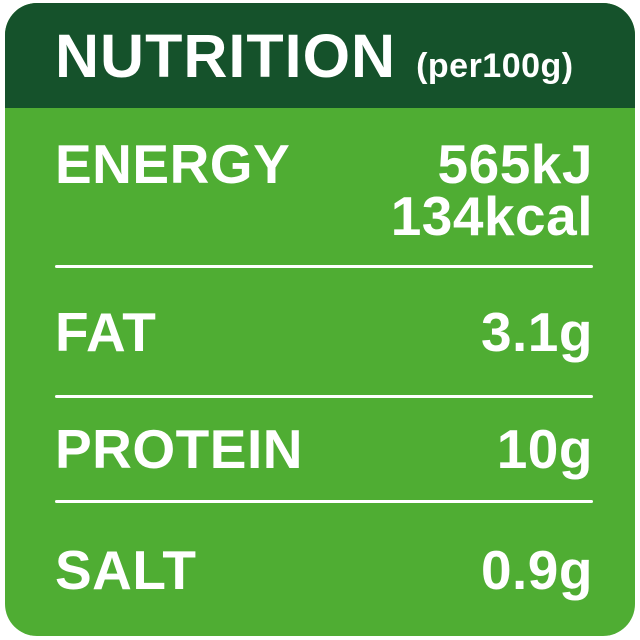  Describe the element at coordinates (173, 164) in the screenshot. I see `row-energy-label: ENERGY` at that location.